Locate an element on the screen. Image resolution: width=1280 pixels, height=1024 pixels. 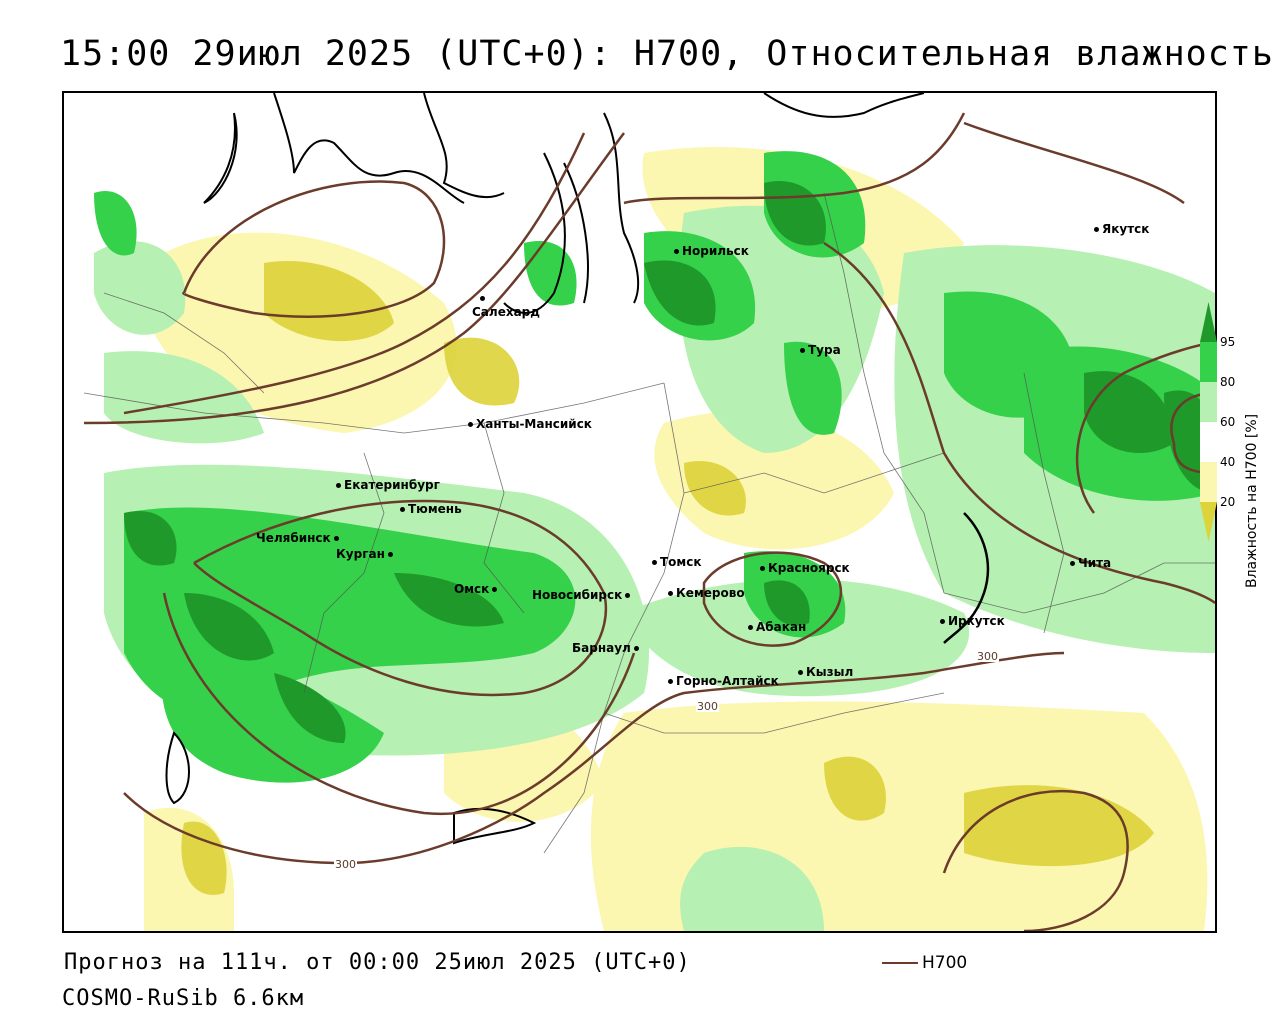
scale-tick: 60 is located at coordinates (1228, 422).